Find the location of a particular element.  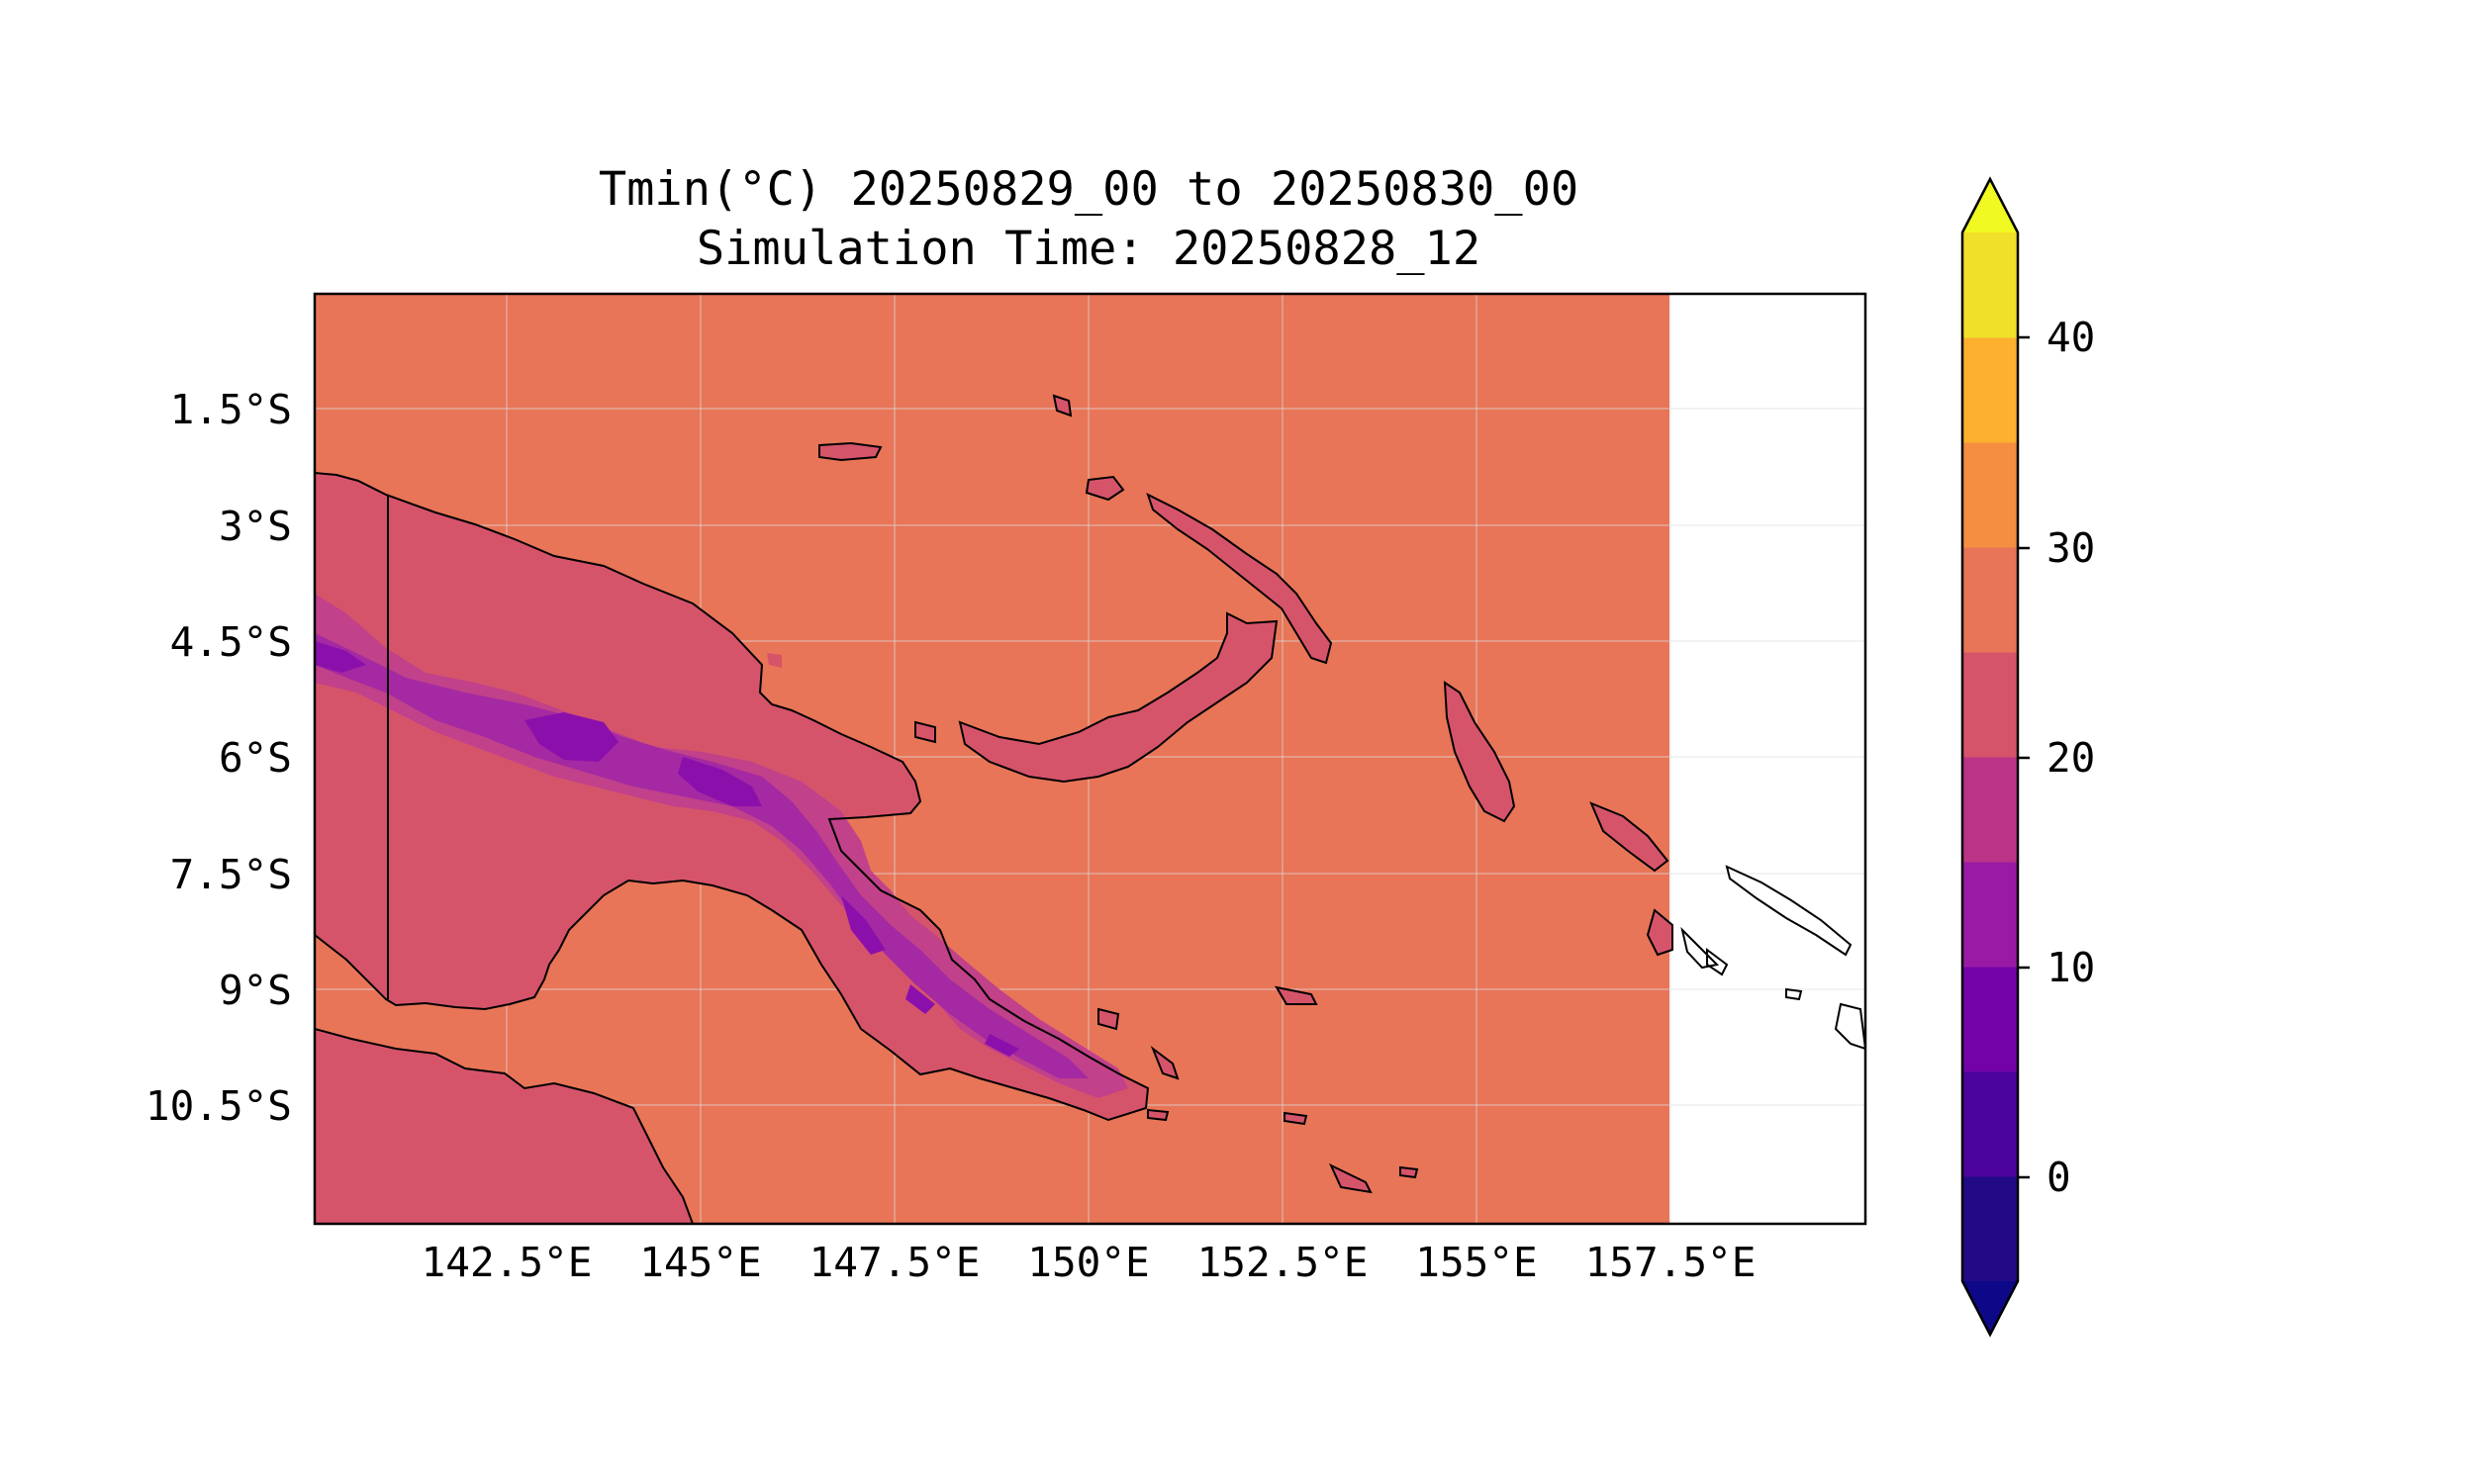

island-new-britain is located at coordinates (1118, 697).